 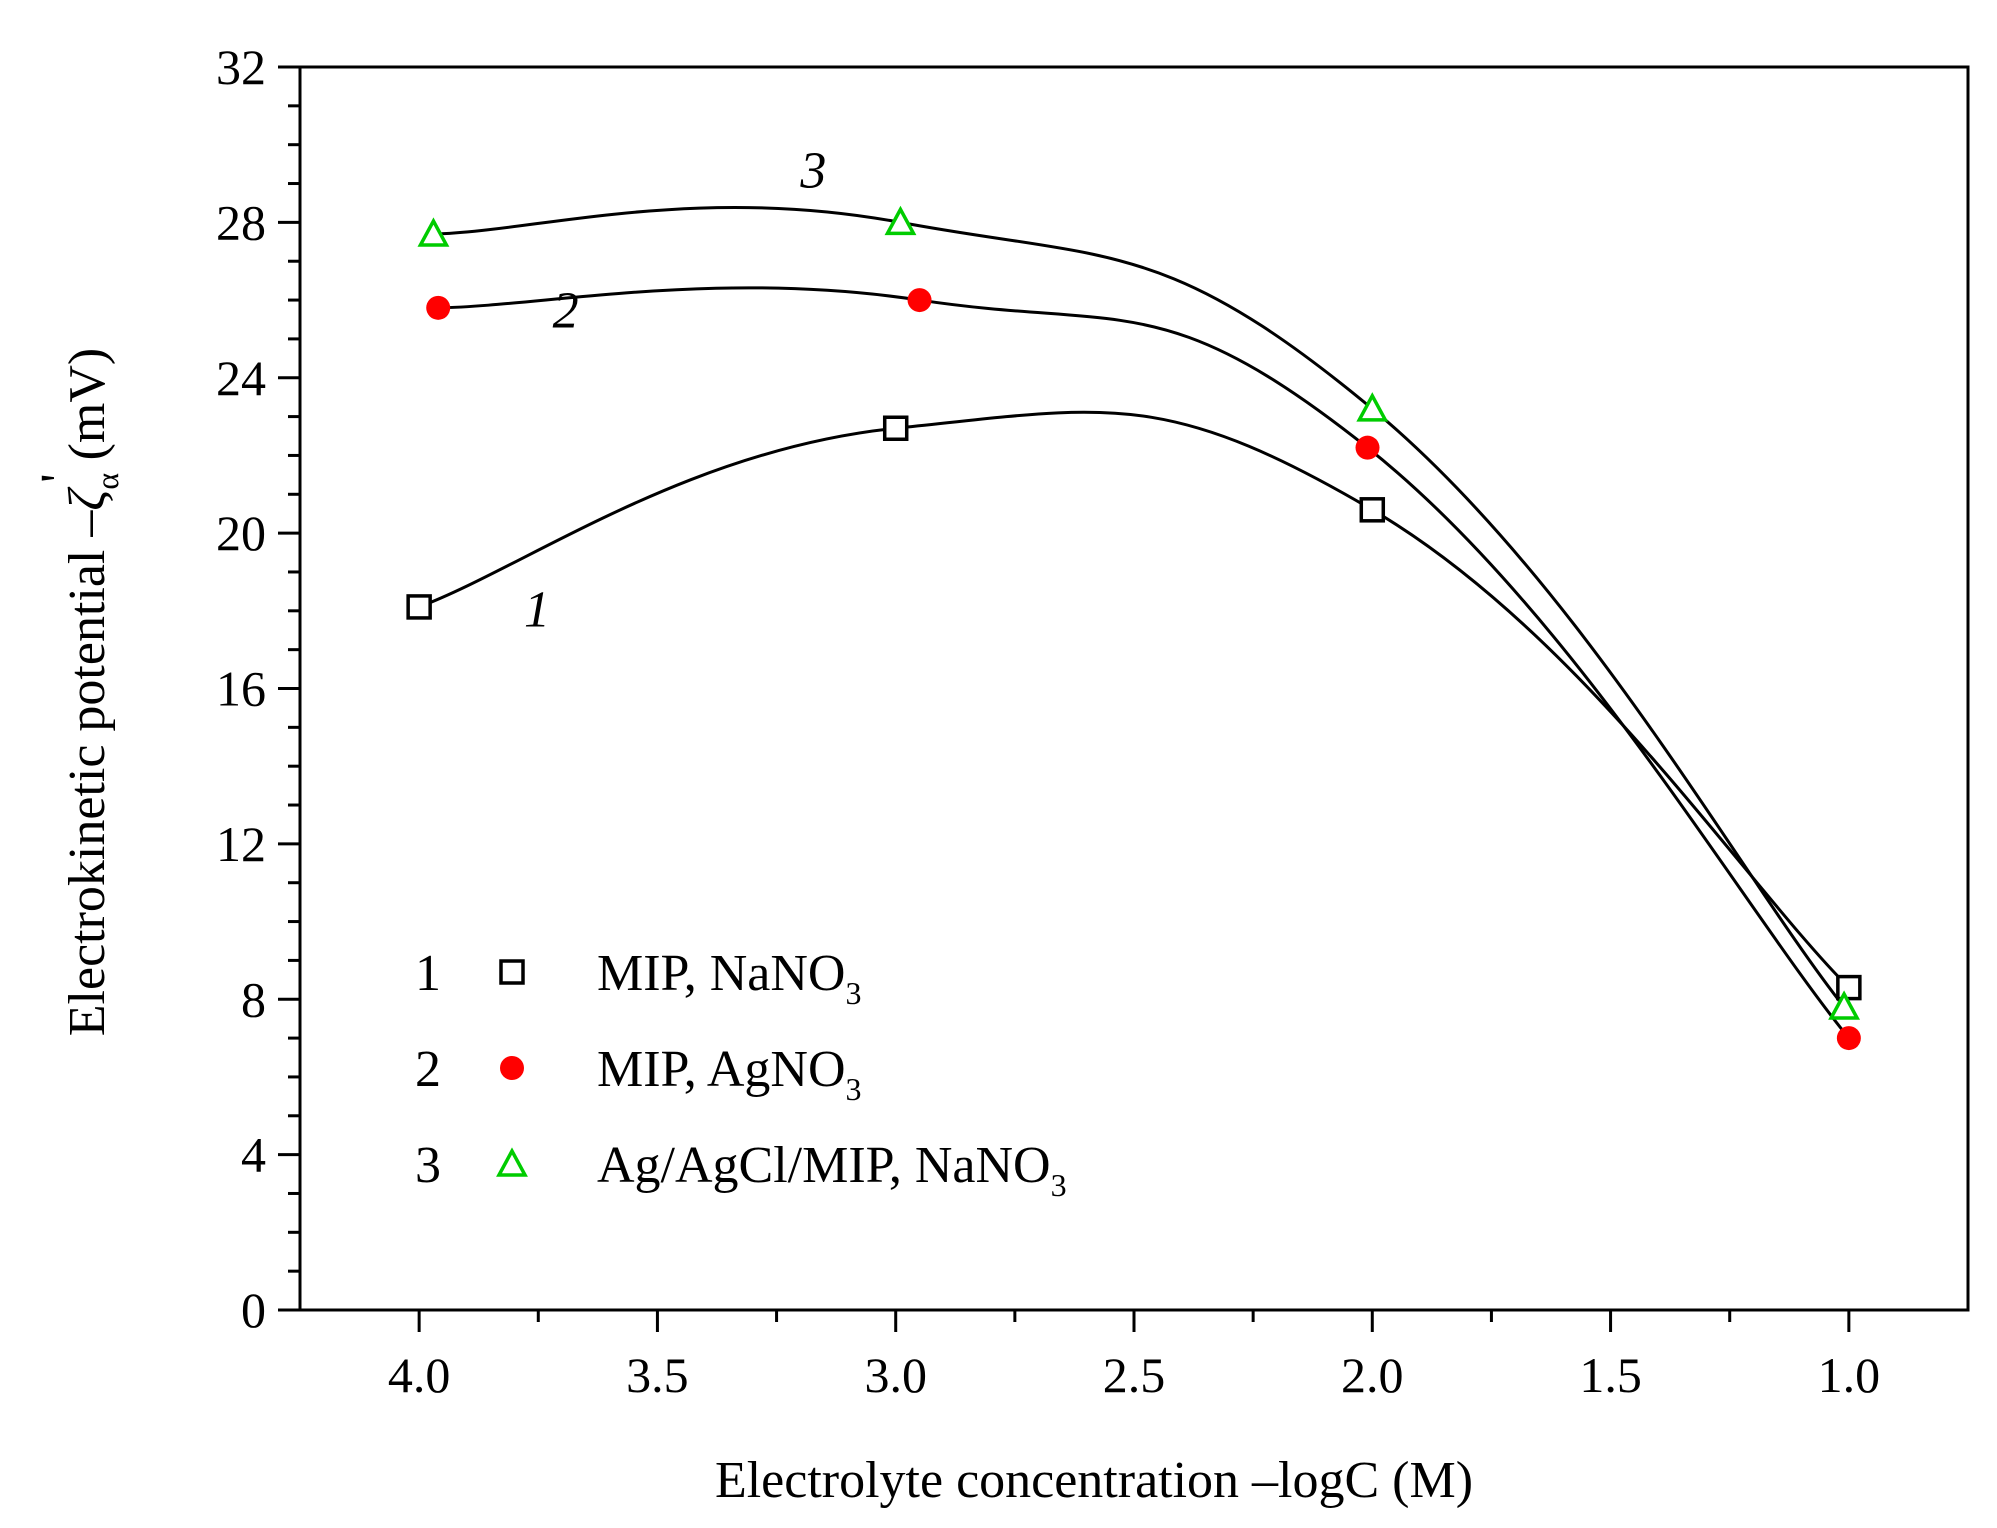 What do you see at coordinates (721, 1069) in the screenshot?
I see `legend-label-text: MIP, AgNO` at bounding box center [721, 1069].